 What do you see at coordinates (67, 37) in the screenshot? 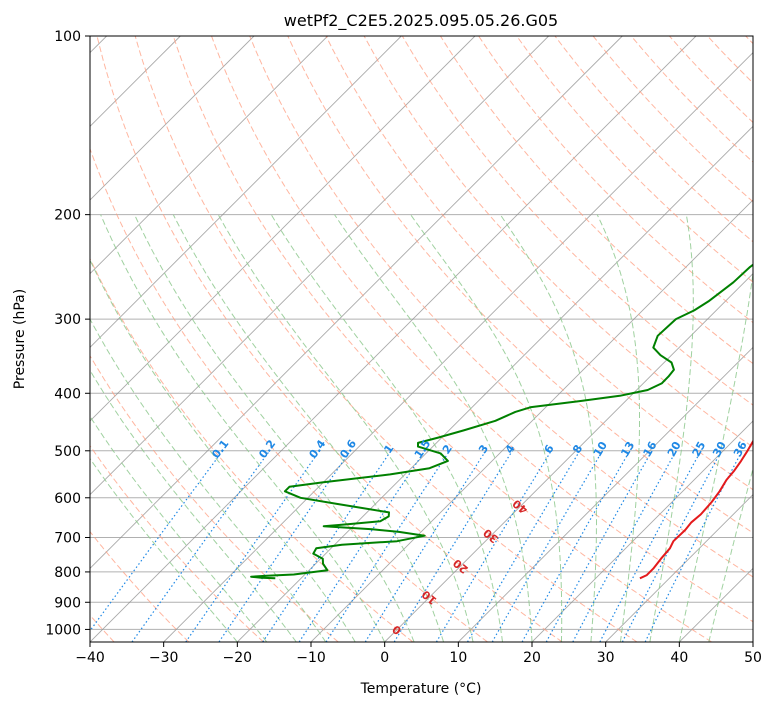
I see `y-tick-label: 100` at bounding box center [67, 37].